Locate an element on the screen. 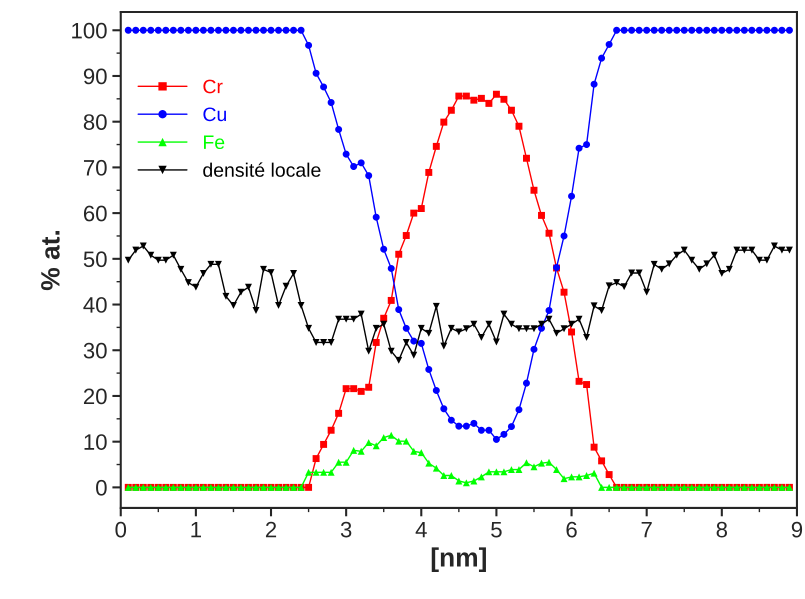  x-tick-label: 0 is located at coordinates (120, 530).